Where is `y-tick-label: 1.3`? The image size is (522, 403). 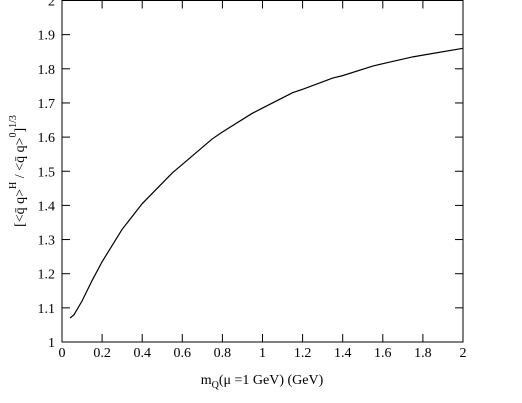 y-tick-label: 1.3 is located at coordinates (47, 241).